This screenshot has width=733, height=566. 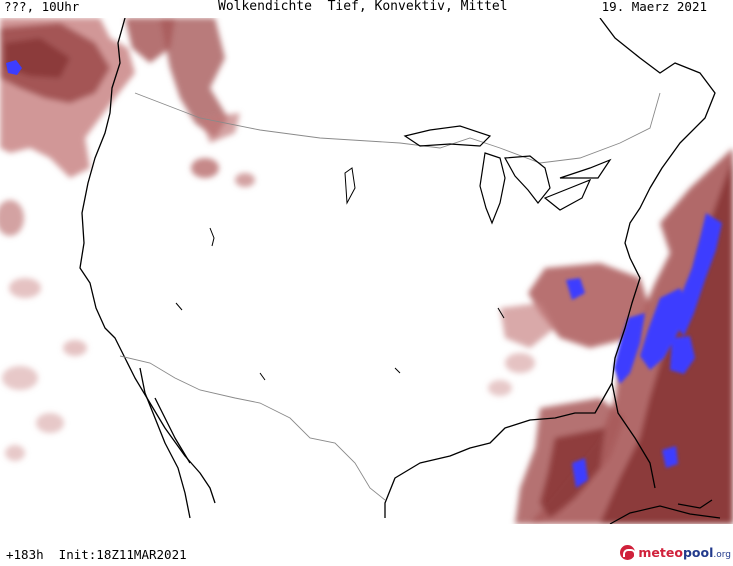 What do you see at coordinates (698, 552) in the screenshot?
I see `logo-text-pool: pool` at bounding box center [698, 552].